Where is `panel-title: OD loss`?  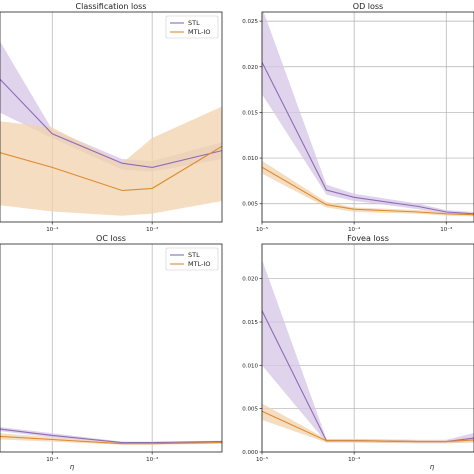
panel-title: OD loss is located at coordinates (368, 6).